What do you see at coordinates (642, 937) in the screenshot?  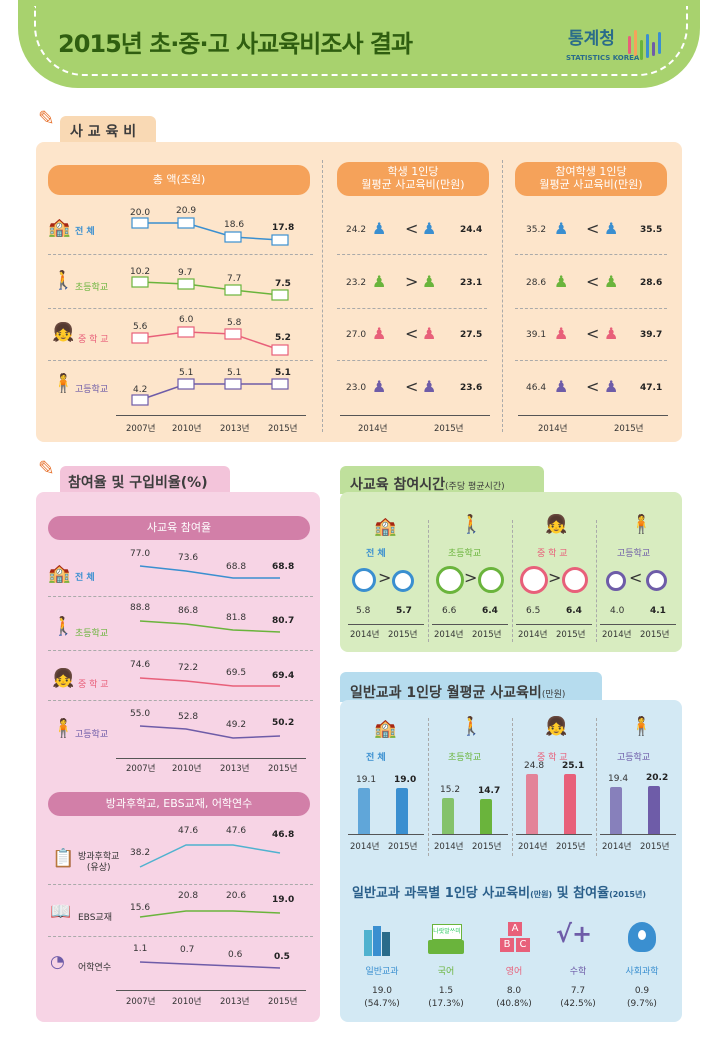 I see `head-bulb-icon` at bounding box center [642, 937].